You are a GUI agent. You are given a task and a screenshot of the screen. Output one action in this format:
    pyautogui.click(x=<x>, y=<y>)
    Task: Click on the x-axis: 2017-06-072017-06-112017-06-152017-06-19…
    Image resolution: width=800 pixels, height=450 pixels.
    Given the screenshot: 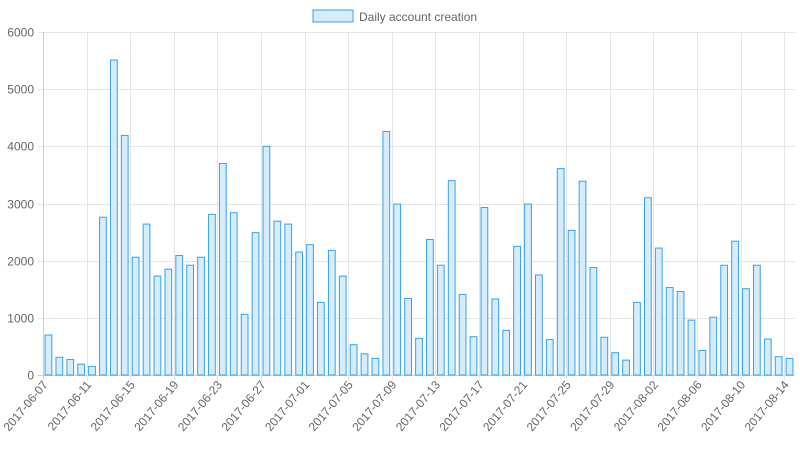 What is the action you would take?
    pyautogui.click(x=396, y=406)
    